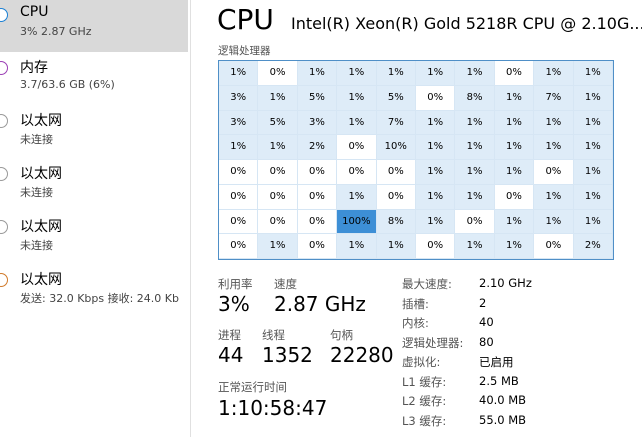 This screenshot has width=642, height=437. I want to click on sidebar-item: CPU 3% 2.87 GHz, so click(94, 26).